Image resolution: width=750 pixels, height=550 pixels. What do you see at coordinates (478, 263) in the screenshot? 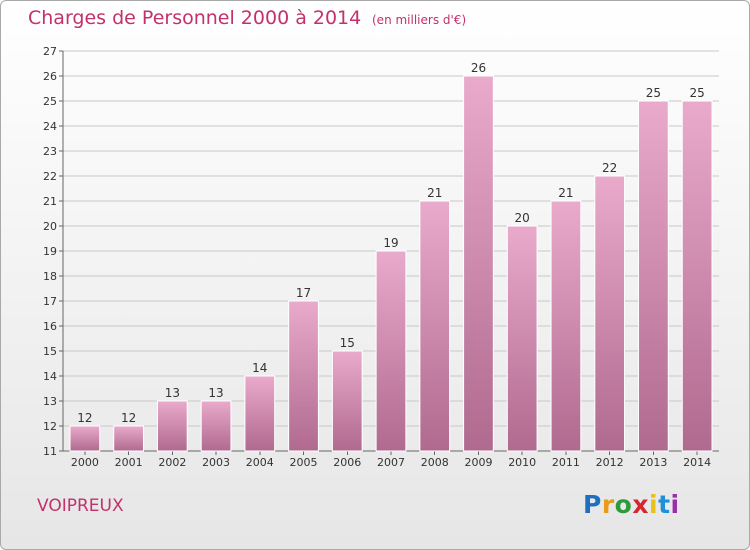
I see `bar-2009` at bounding box center [478, 263].